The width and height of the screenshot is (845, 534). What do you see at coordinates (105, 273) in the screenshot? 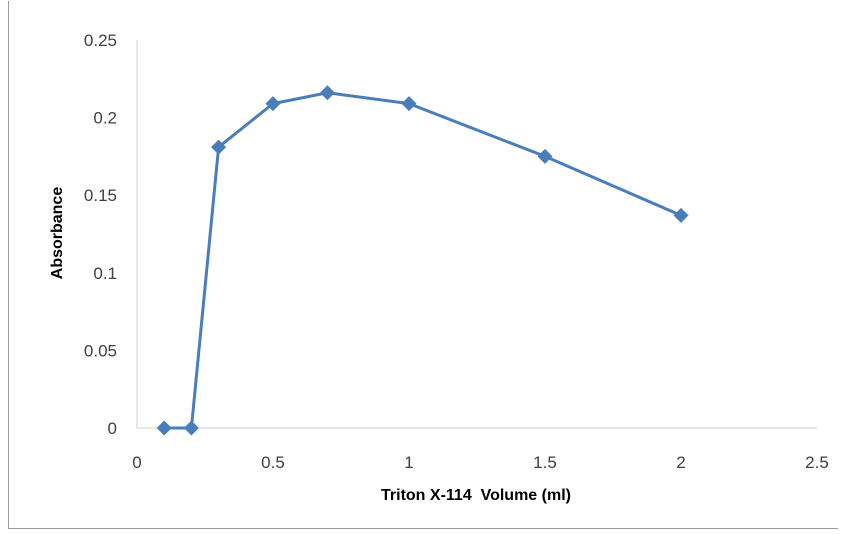
I see `y-tick-label: 0.1` at bounding box center [105, 273].